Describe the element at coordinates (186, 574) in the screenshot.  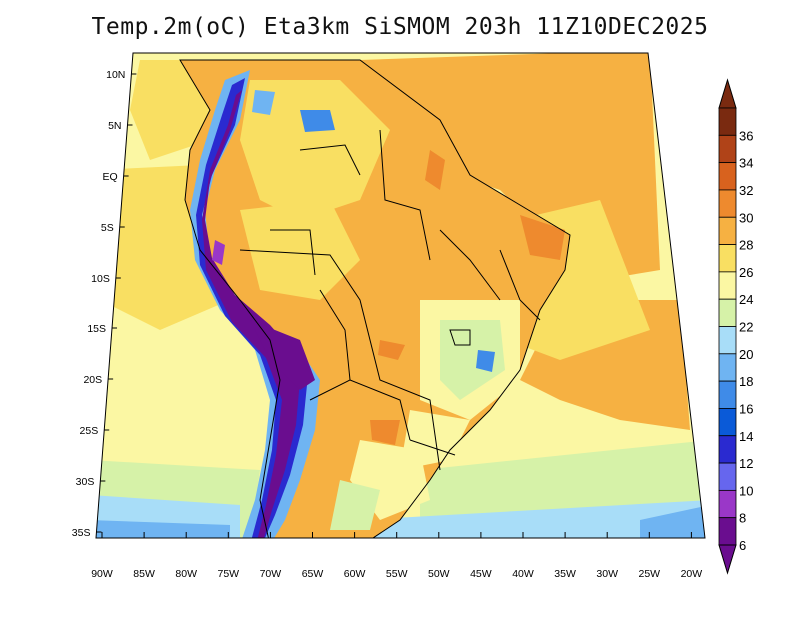
I see `lon-label: 80W` at that location.